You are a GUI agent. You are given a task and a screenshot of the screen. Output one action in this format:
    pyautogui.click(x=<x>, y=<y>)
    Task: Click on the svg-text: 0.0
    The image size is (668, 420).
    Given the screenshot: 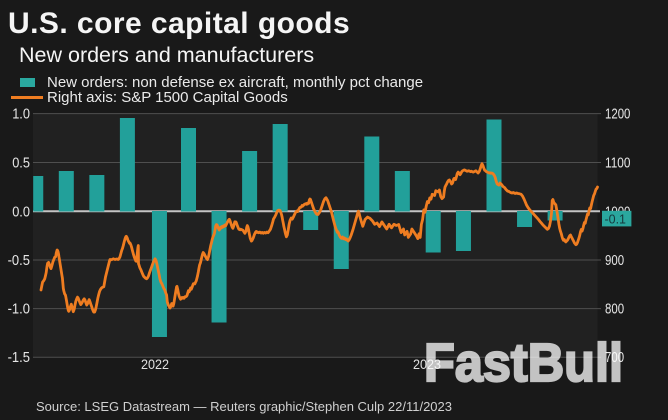 What is the action you would take?
    pyautogui.click(x=21, y=212)
    